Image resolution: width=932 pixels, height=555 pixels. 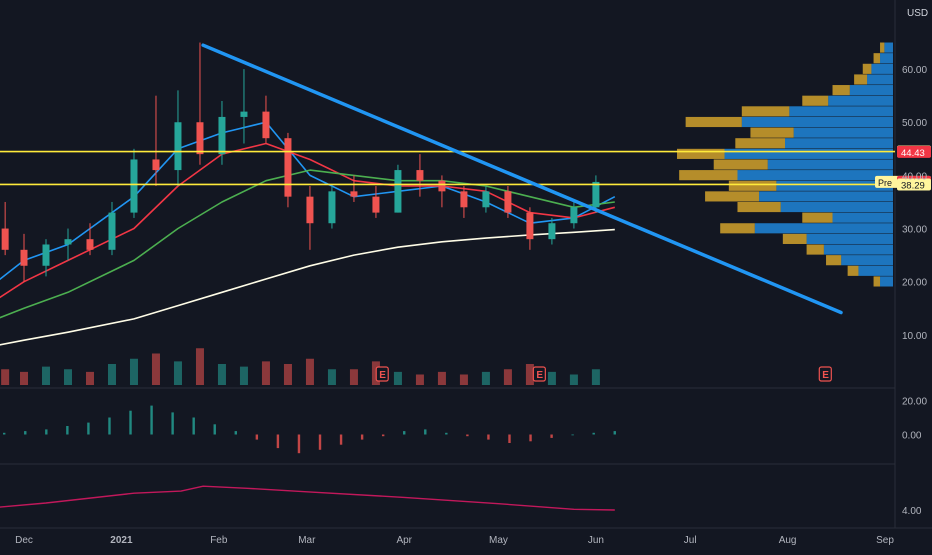 I want to click on price-badge-level, so click(x=914, y=184).